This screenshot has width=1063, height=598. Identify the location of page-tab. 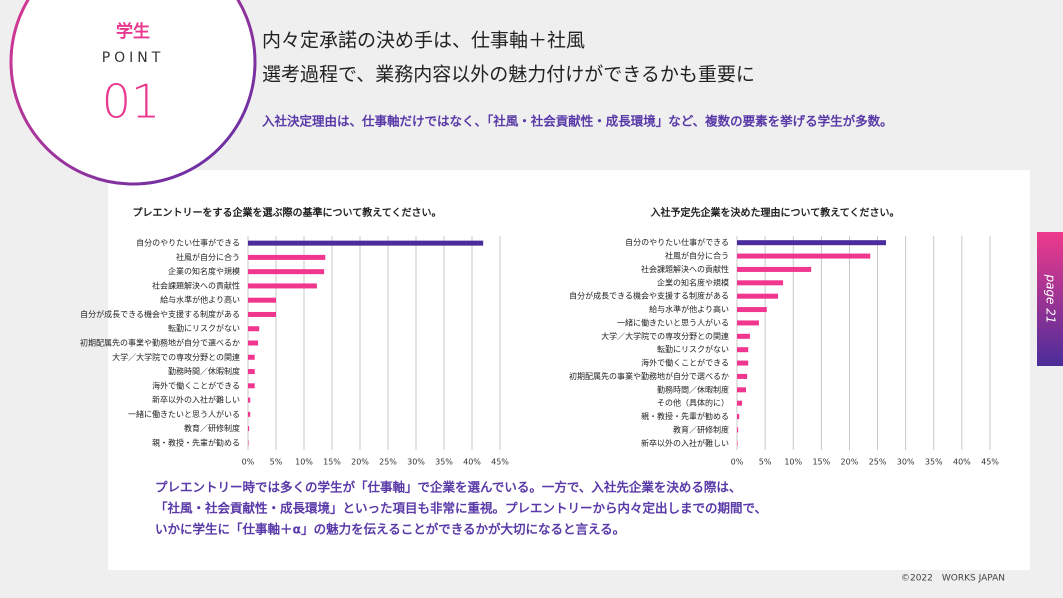
(1050, 299).